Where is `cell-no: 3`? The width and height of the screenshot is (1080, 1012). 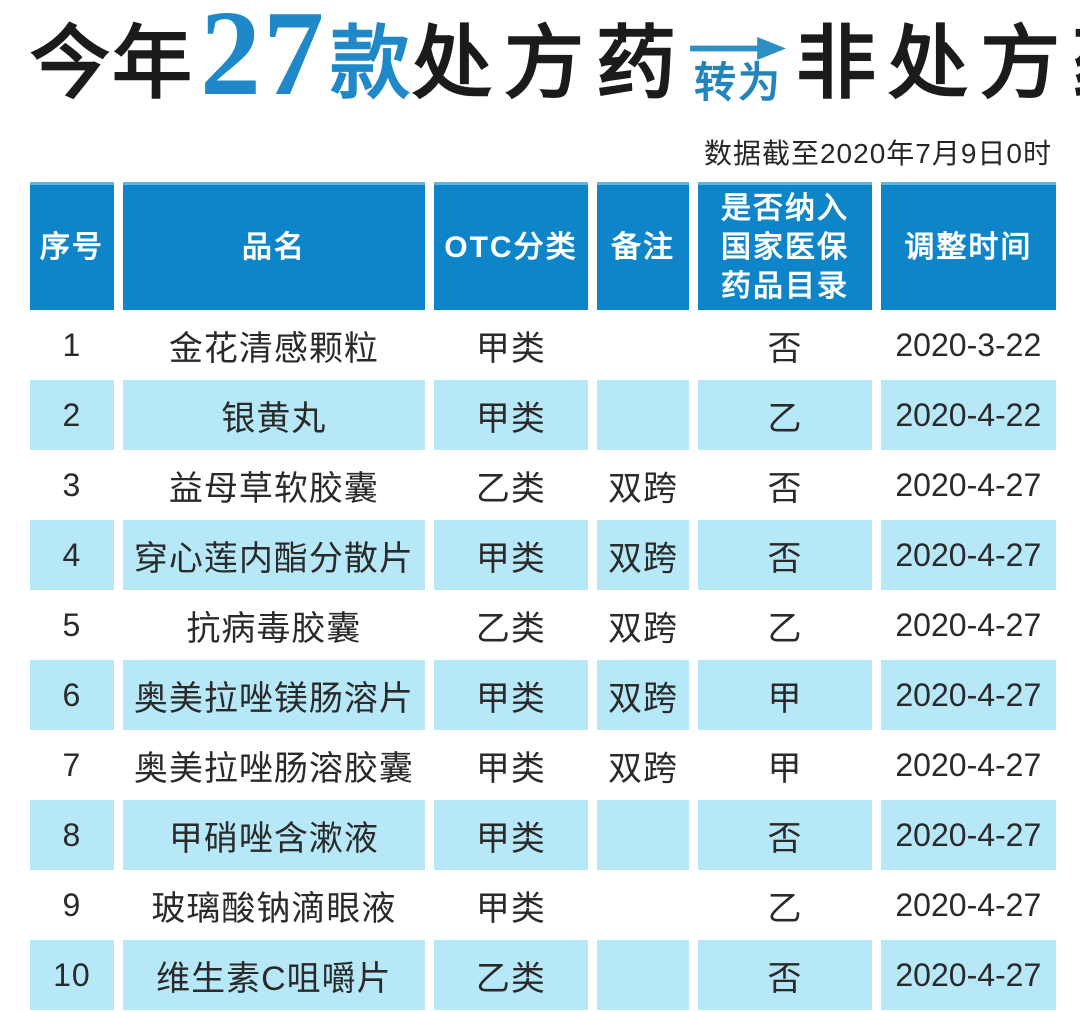 cell-no: 3 is located at coordinates (72, 485).